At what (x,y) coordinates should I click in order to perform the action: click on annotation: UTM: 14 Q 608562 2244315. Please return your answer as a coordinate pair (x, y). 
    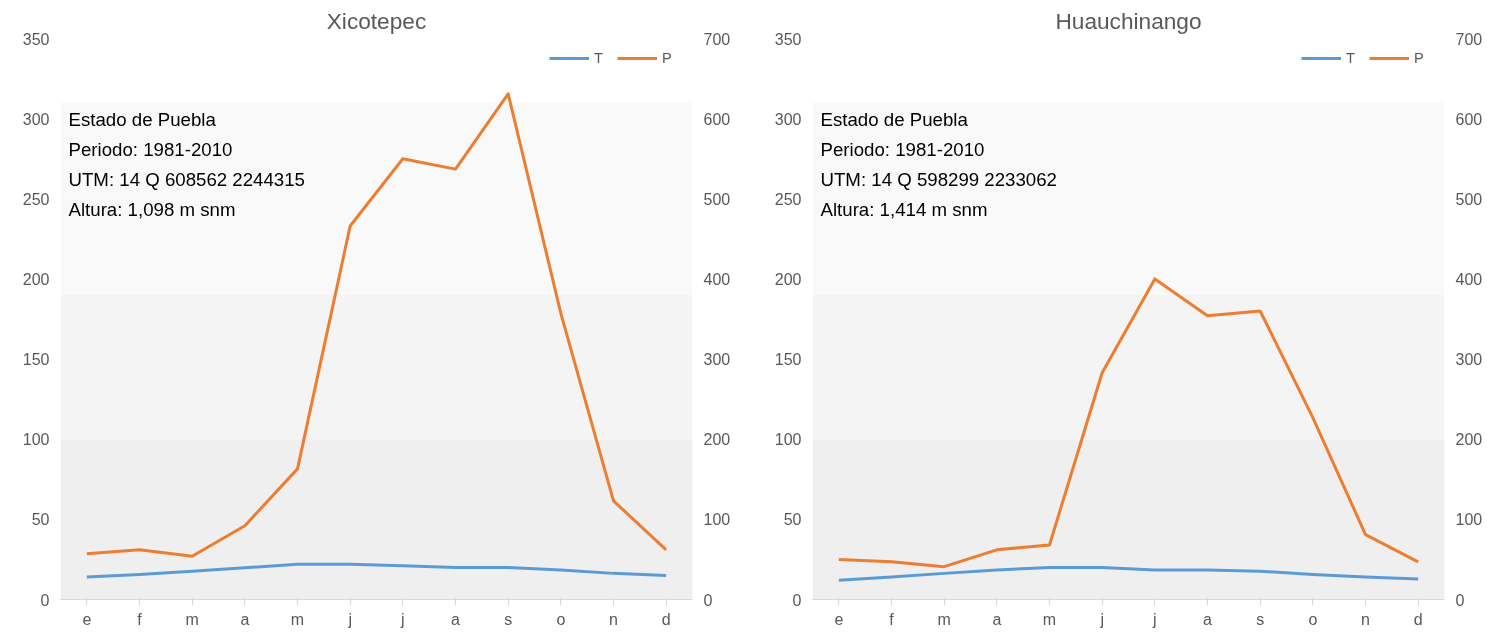
    Looking at the image, I should click on (186, 179).